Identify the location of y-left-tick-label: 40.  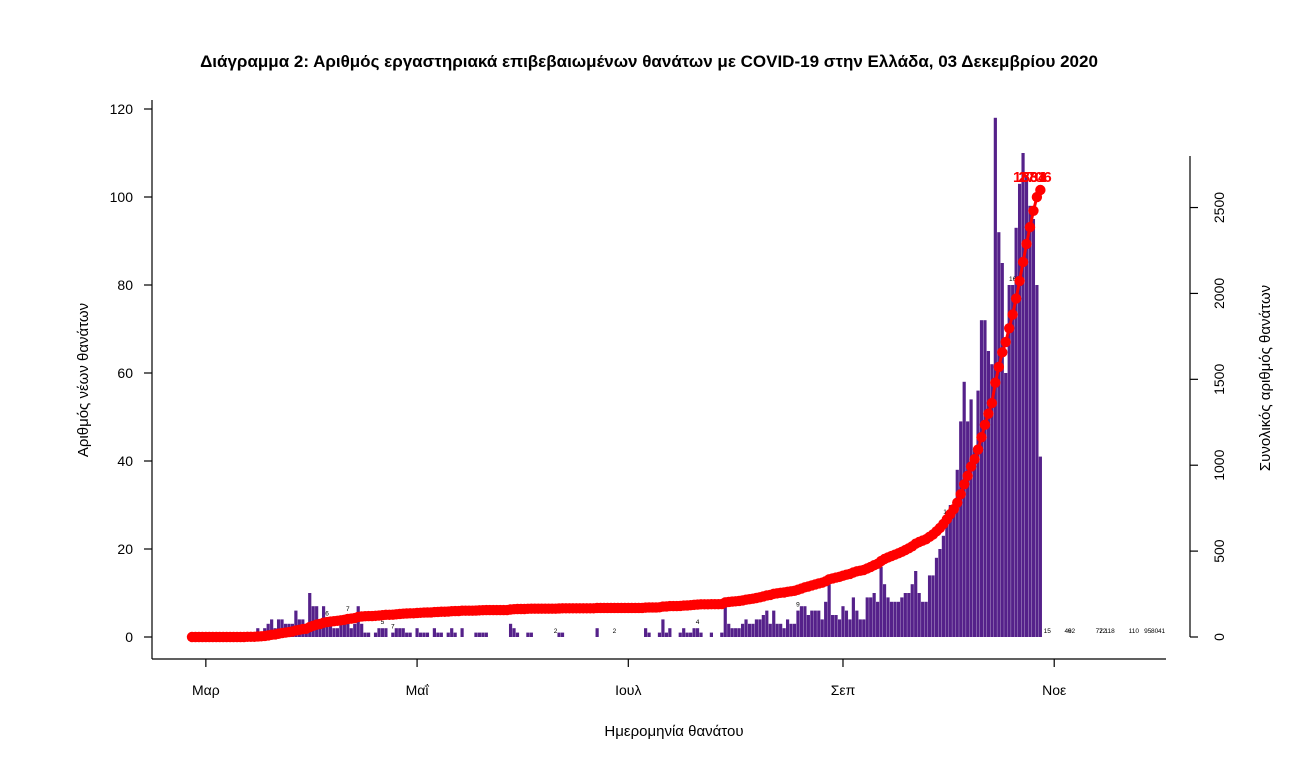
(125, 461).